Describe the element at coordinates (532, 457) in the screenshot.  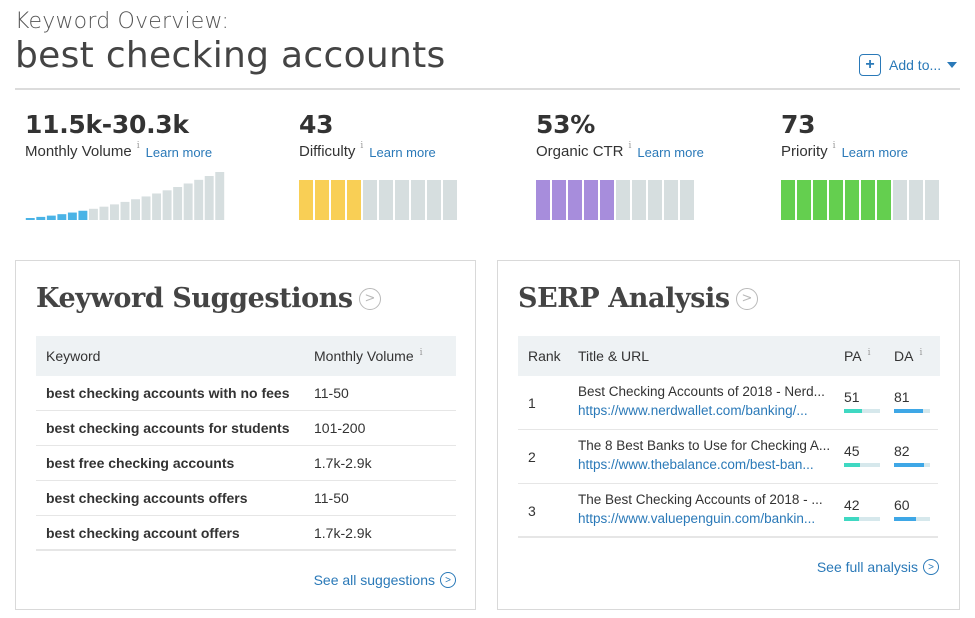
I see `rank-cell: 2` at that location.